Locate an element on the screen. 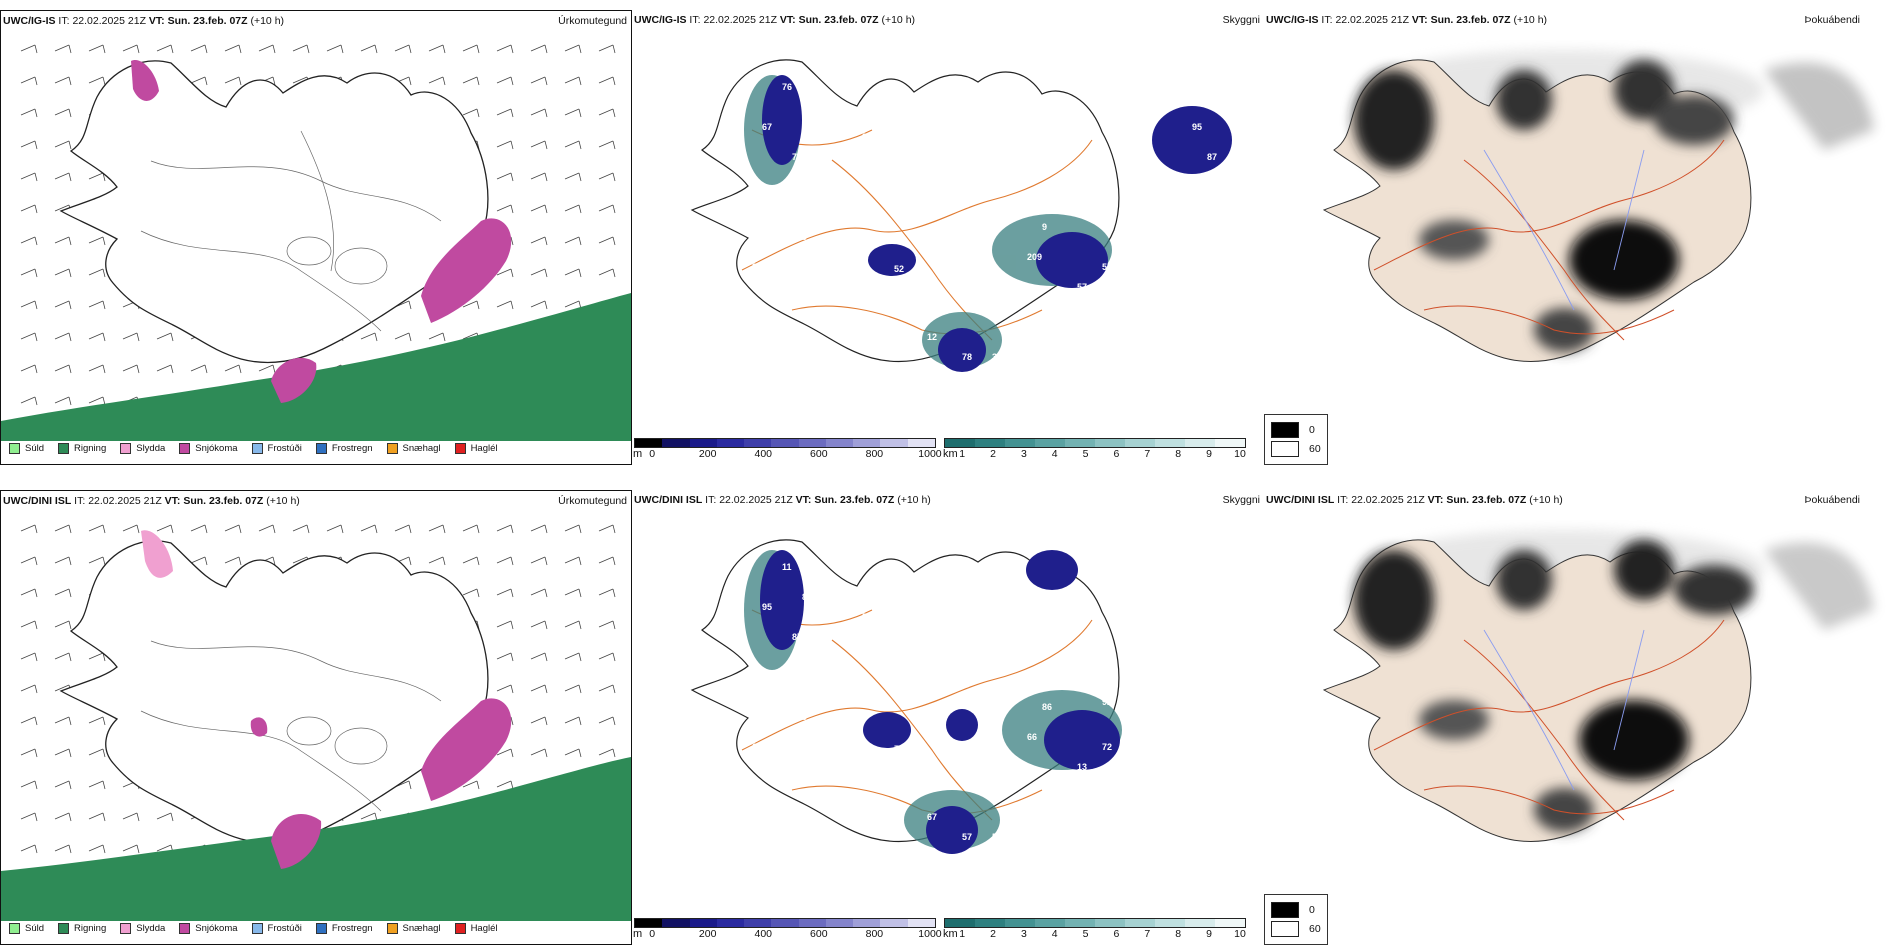  colorbar-tick: 9 is located at coordinates (1209, 934).